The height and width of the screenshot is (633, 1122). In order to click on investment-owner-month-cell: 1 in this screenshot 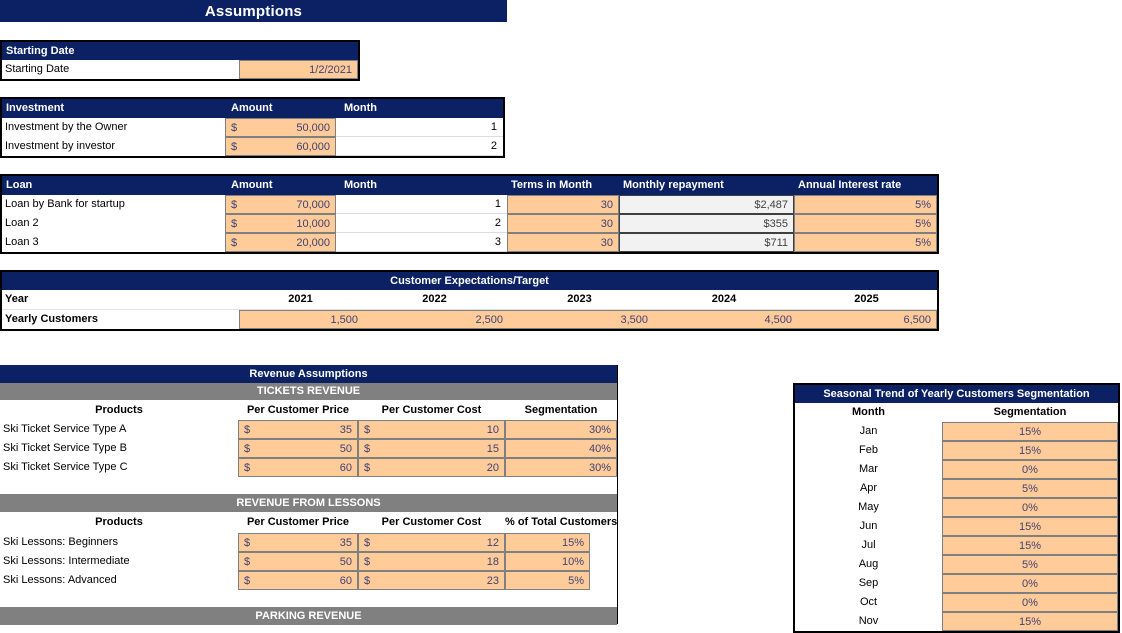, I will do `click(419, 127)`.